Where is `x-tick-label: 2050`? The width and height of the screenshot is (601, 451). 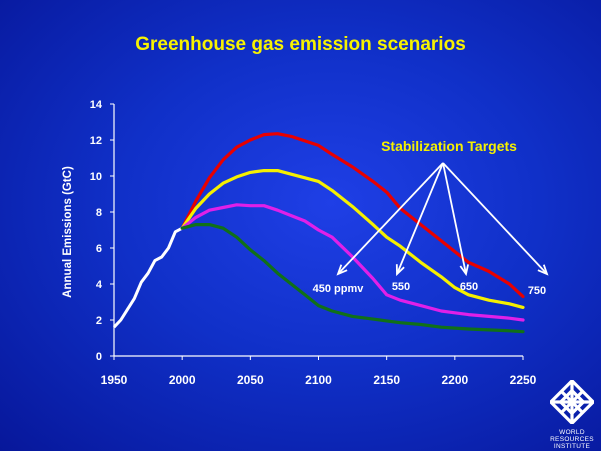 x-tick-label: 2050 is located at coordinates (250, 380).